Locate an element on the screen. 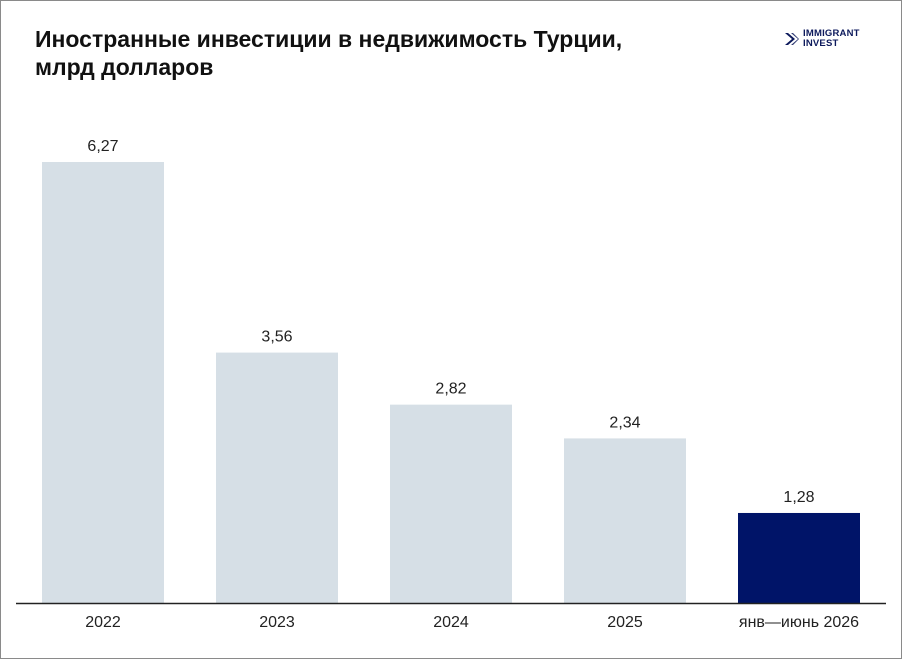 The height and width of the screenshot is (659, 902). x-tick-label-4: янв—июнь 2026 is located at coordinates (799, 622).